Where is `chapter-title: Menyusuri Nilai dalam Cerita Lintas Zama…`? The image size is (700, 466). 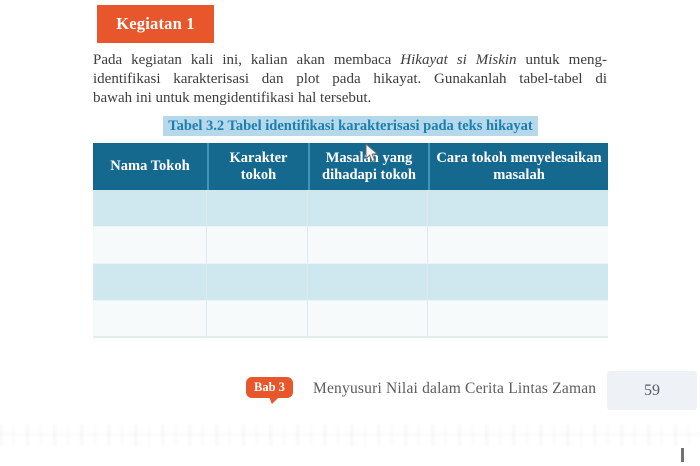 chapter-title: Menyusuri Nilai dalam Cerita Lintas Zama… is located at coordinates (455, 388).